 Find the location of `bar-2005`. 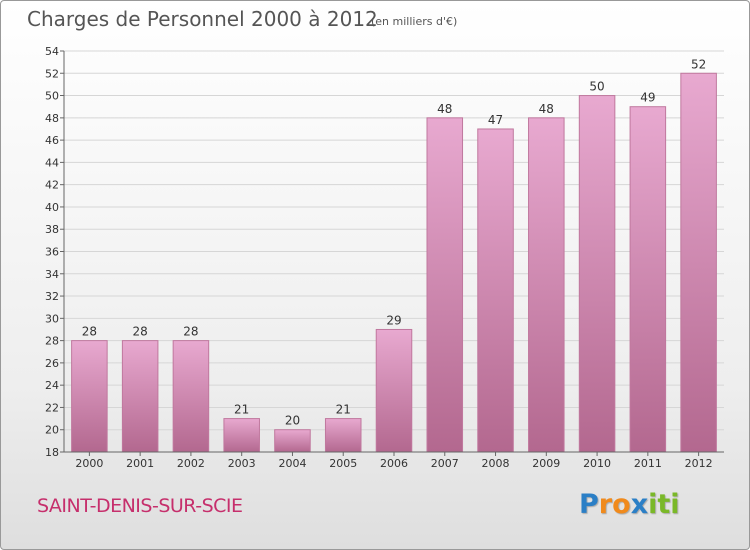

bar-2005 is located at coordinates (343, 435).